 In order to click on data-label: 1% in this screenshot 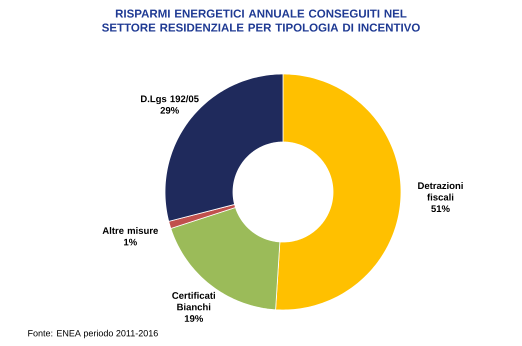, I will do `click(130, 242)`.